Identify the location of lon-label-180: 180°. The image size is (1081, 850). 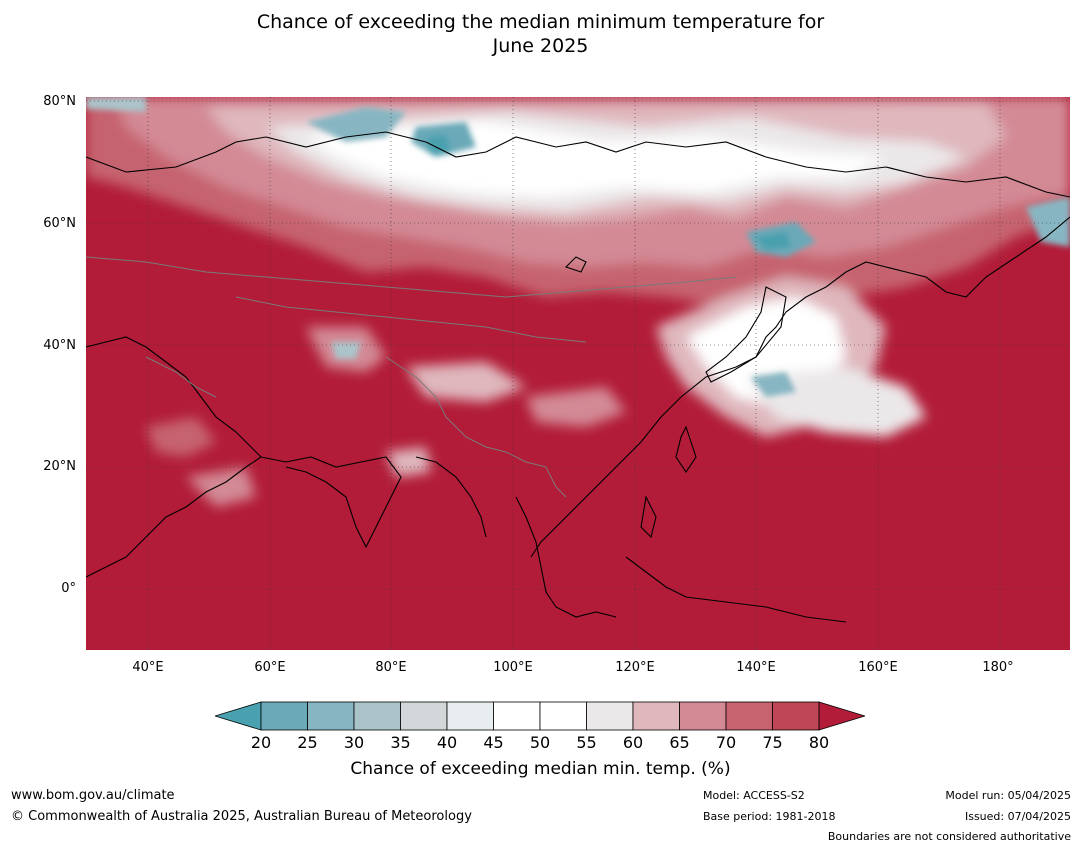
(998, 667).